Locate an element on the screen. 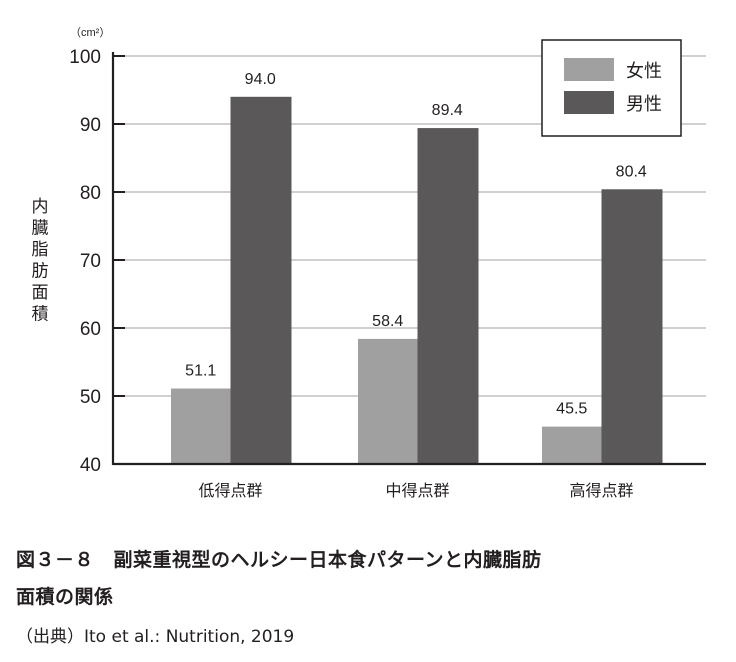 This screenshot has width=736, height=662. x-category-label: 低得点群 is located at coordinates (230, 490).